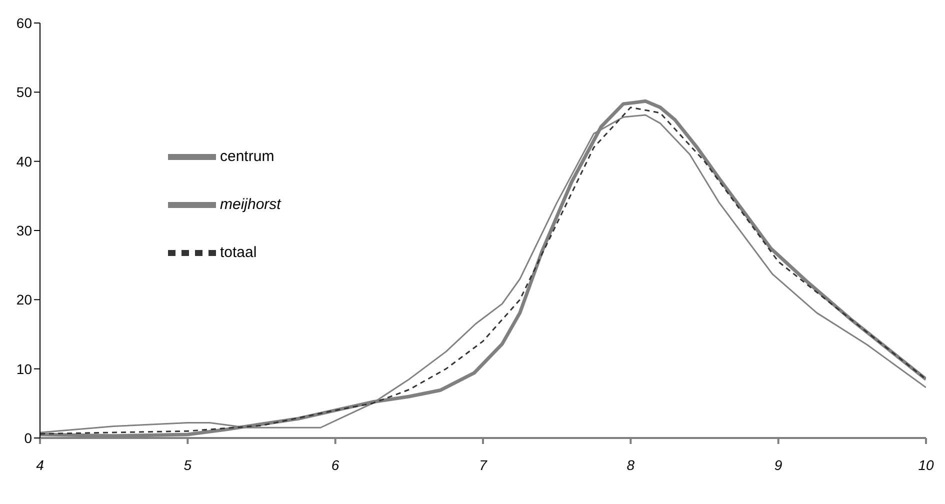 This screenshot has height=504, width=945. I want to click on x-tick-label: 4, so click(40, 464).